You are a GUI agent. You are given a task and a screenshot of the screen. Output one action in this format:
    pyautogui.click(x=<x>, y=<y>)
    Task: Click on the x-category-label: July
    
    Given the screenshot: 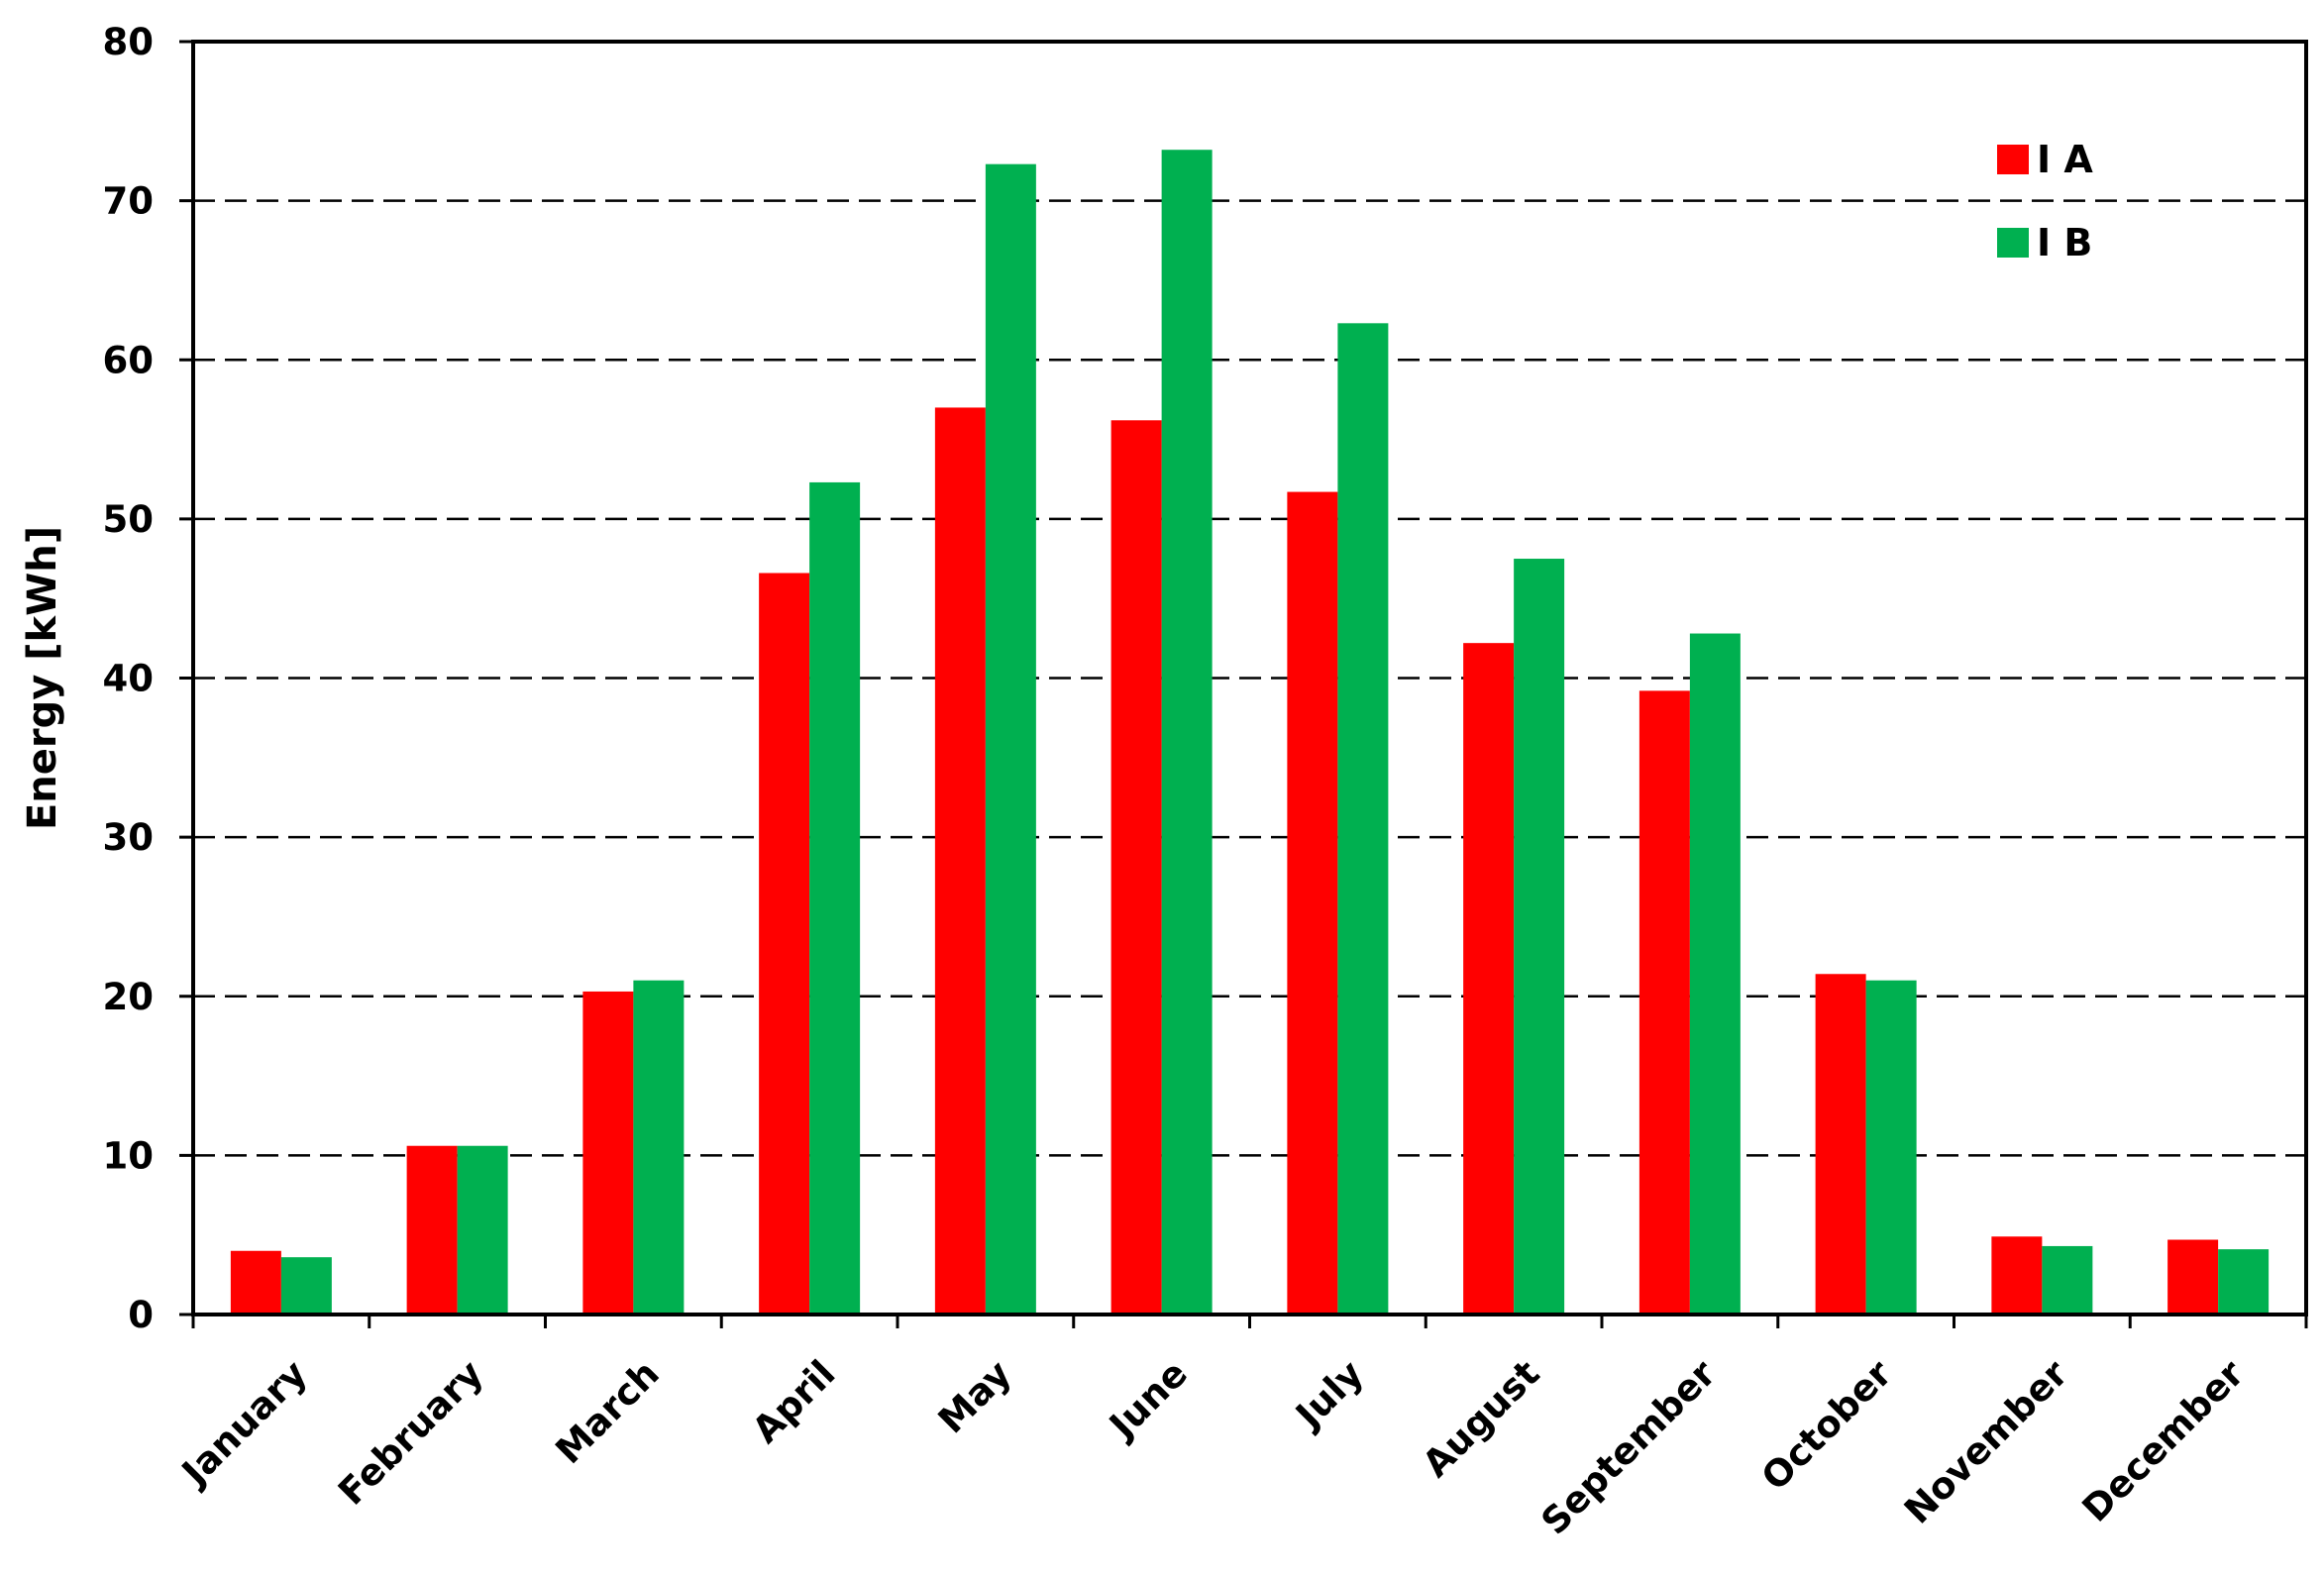 What is the action you would take?
    pyautogui.click(x=1329, y=1395)
    